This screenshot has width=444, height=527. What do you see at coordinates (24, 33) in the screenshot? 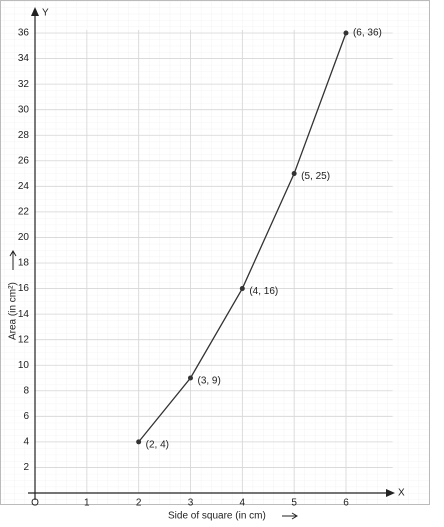
I see `y-tick-label: 36` at bounding box center [24, 33].